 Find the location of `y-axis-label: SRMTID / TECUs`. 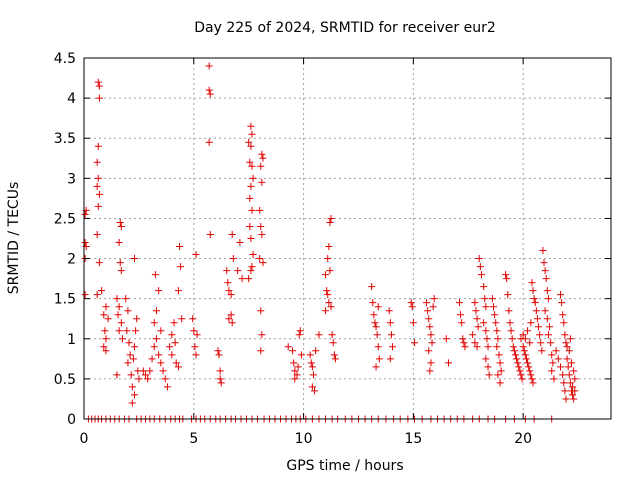

y-axis-label: SRMTID / TECUs is located at coordinates (14, 238).